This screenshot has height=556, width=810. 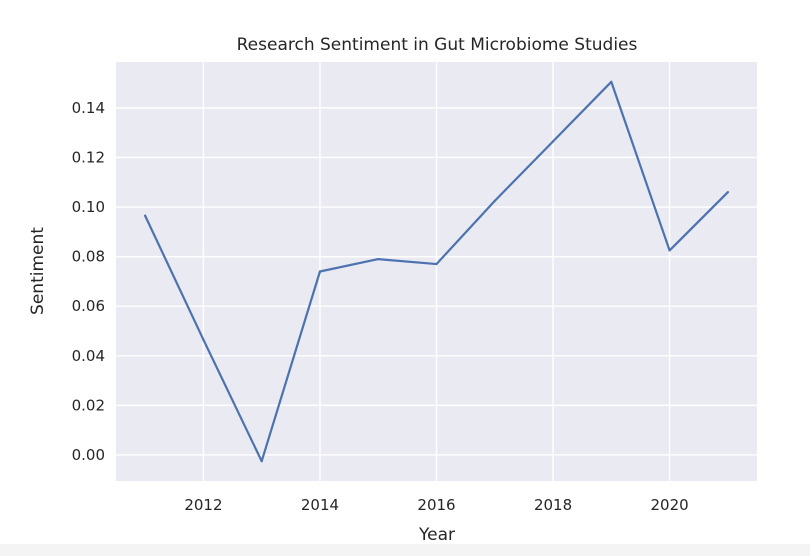 I want to click on y-tick-label: 0.04, so click(x=88, y=356).